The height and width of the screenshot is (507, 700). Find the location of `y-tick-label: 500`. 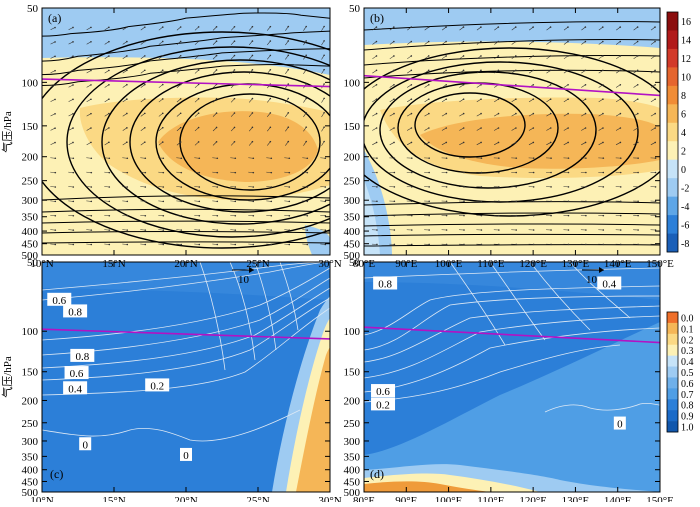

y-tick-label: 500 is located at coordinates (30, 493).